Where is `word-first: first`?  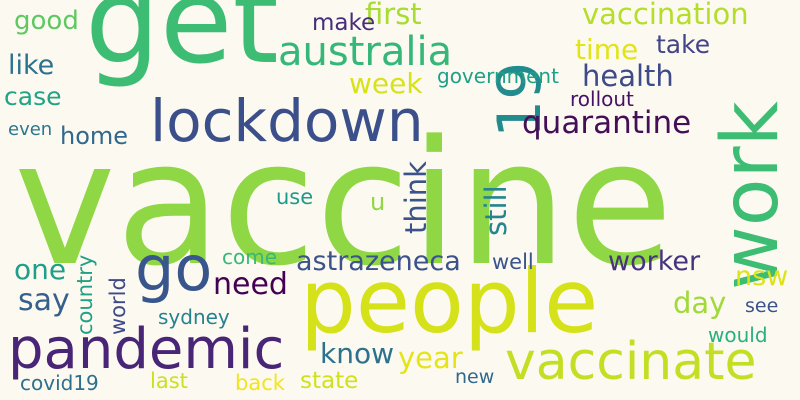
word-first: first is located at coordinates (393, 15).